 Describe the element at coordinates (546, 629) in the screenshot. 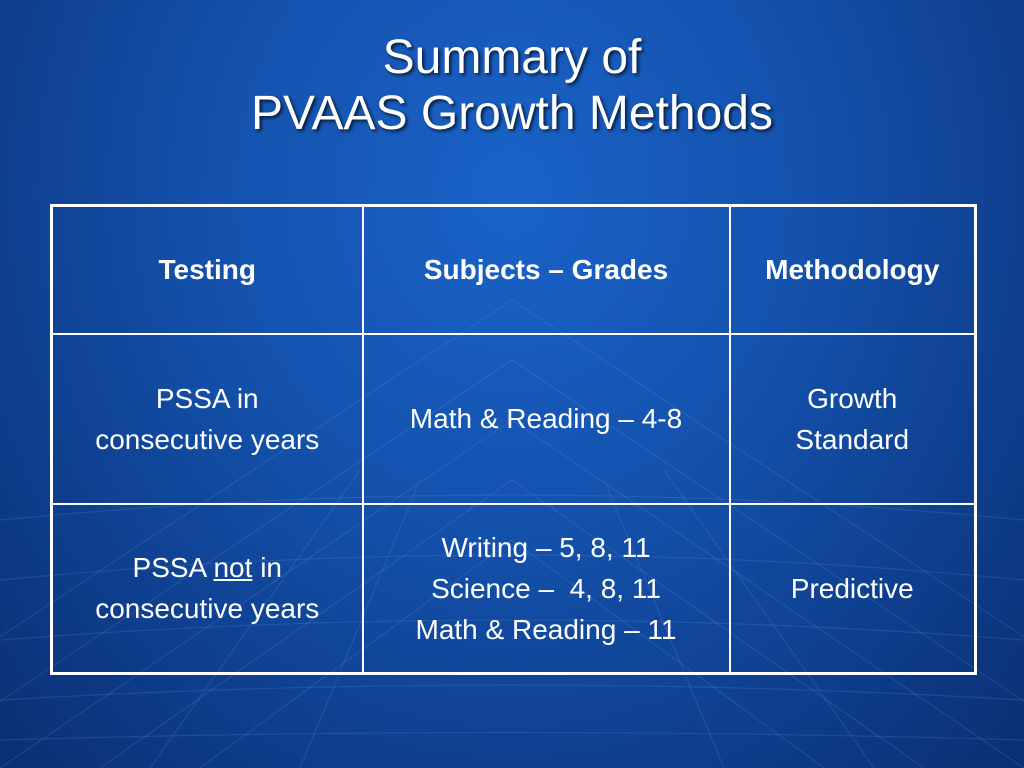

I see `cell-subjects-line: Math & Reading – 11` at that location.